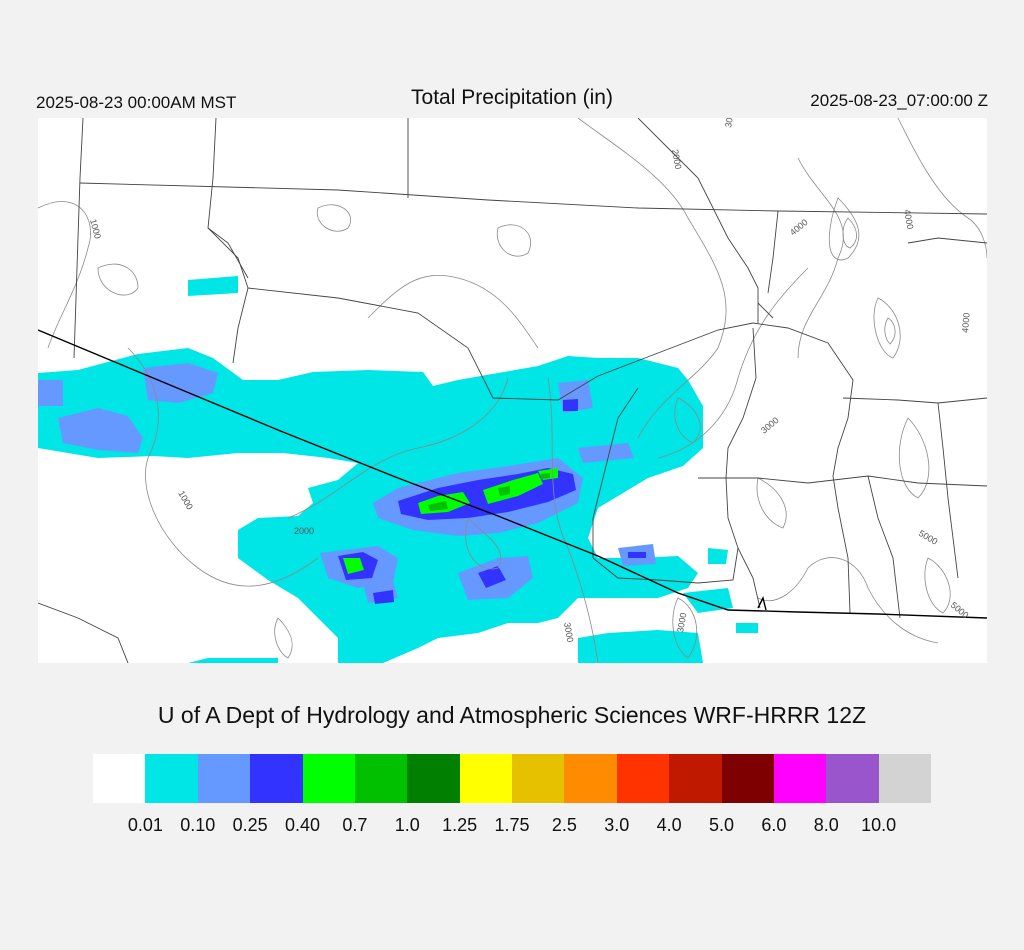 The image size is (1024, 950). I want to click on local-time-label: 2025-08-23 00:00AM MST, so click(136, 102).